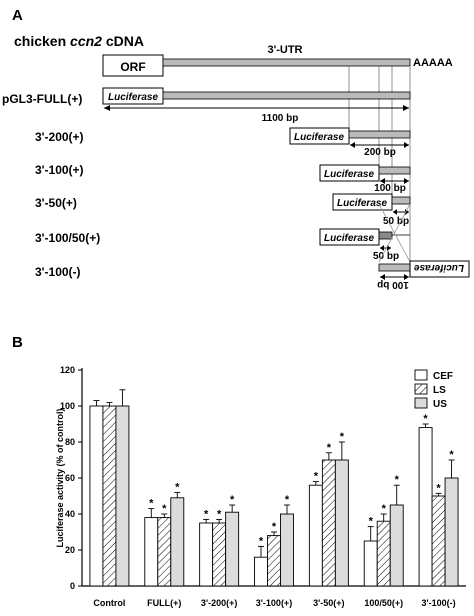 The height and width of the screenshot is (616, 474). I want to click on arrow-head, so click(385, 248).